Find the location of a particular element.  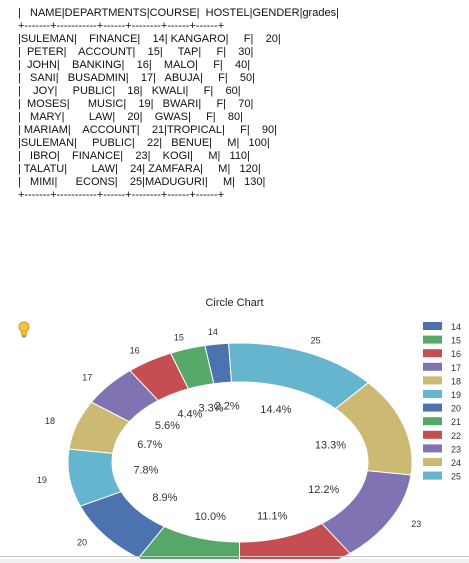

outer-label: 16 is located at coordinates (135, 351).